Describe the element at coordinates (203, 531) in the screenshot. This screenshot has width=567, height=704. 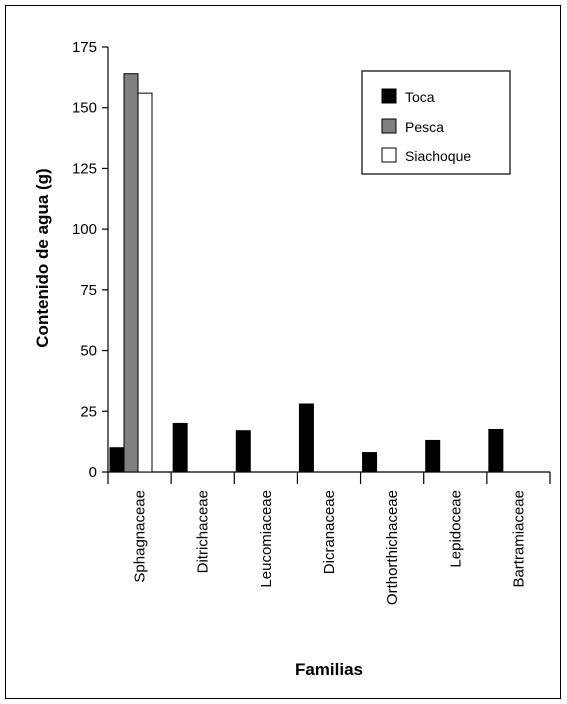
I see `x-tick-label: Ditrichaceae` at that location.